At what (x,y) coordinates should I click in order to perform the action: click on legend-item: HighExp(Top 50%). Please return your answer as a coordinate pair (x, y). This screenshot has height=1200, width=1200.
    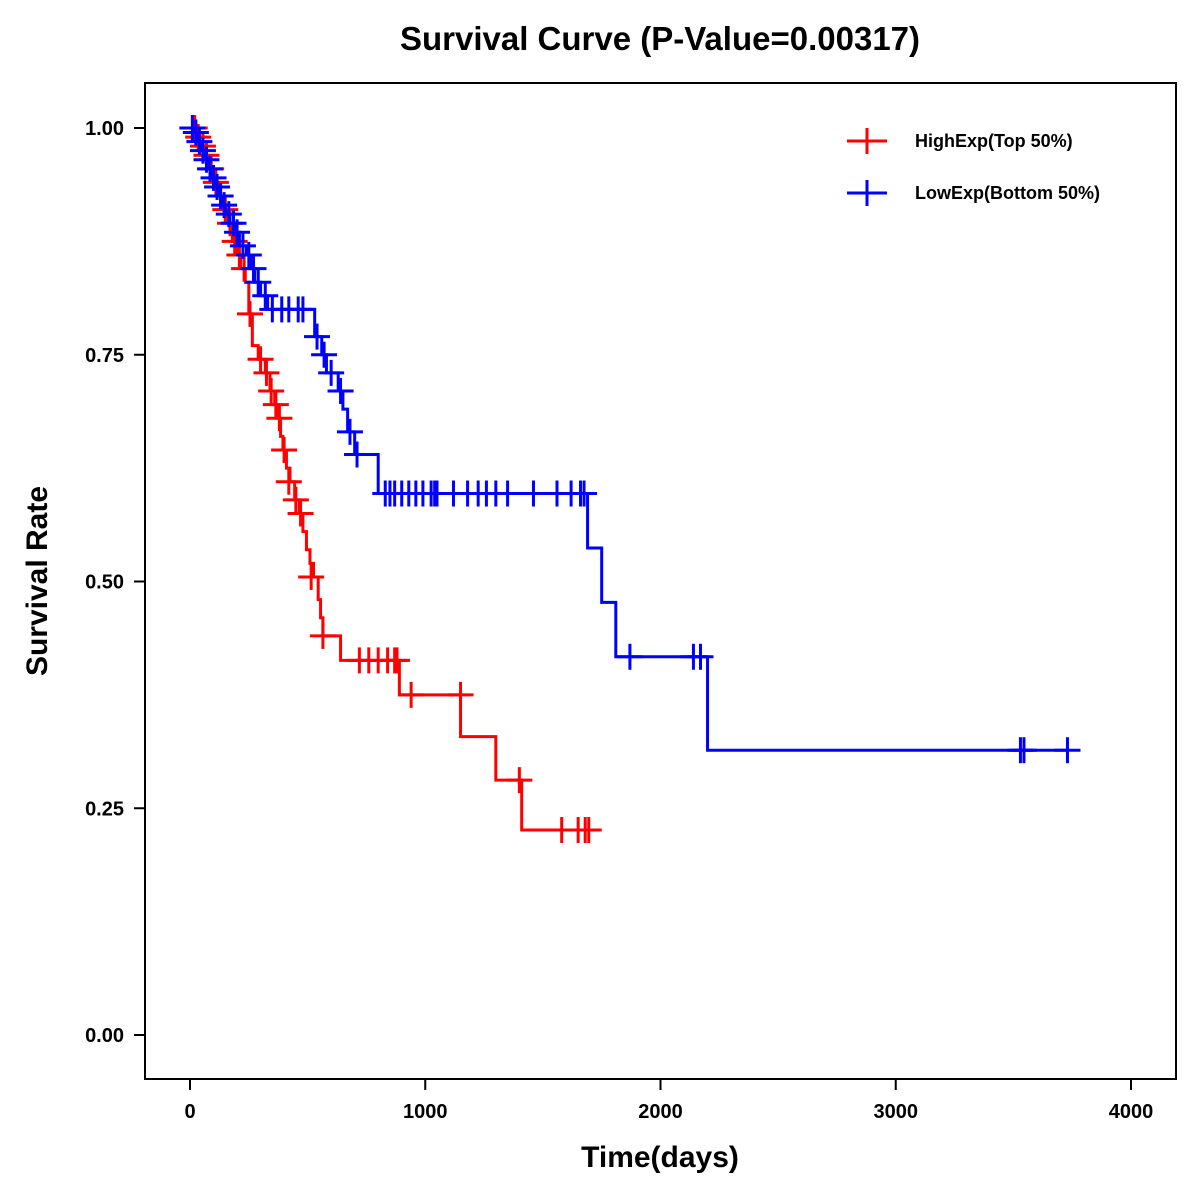
    Looking at the image, I should click on (960, 141).